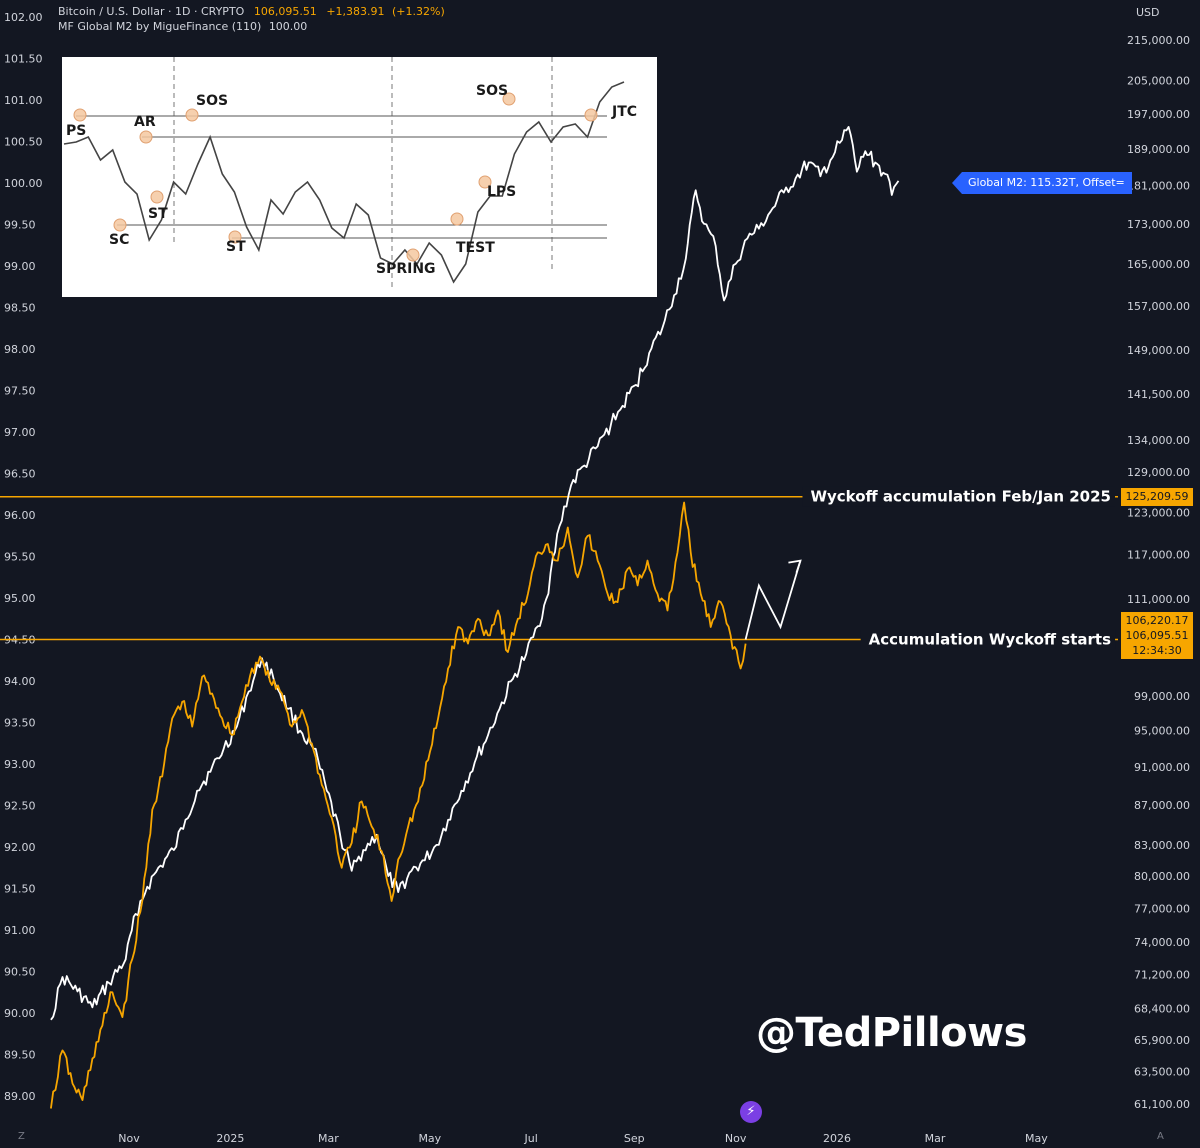 Image resolution: width=1200 pixels, height=1148 pixels. Describe the element at coordinates (20, 930) in the screenshot. I see `left-tick-label: 91.00` at that location.